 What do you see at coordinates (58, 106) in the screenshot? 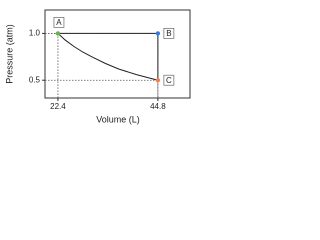
I see `x-tick-label: 22.4` at bounding box center [58, 106].